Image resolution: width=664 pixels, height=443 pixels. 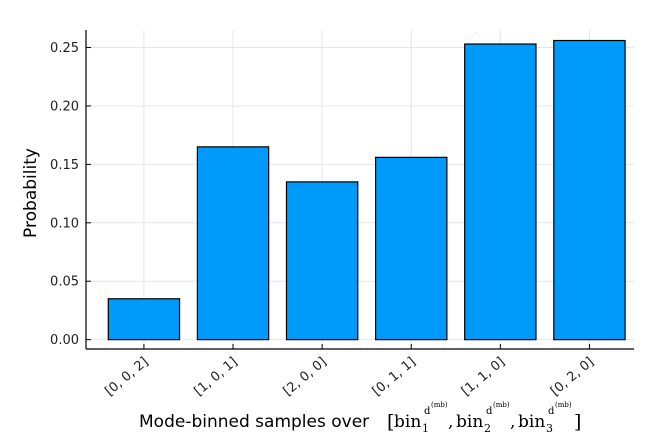 I want to click on math-bracket-close: ], so click(x=577, y=422).